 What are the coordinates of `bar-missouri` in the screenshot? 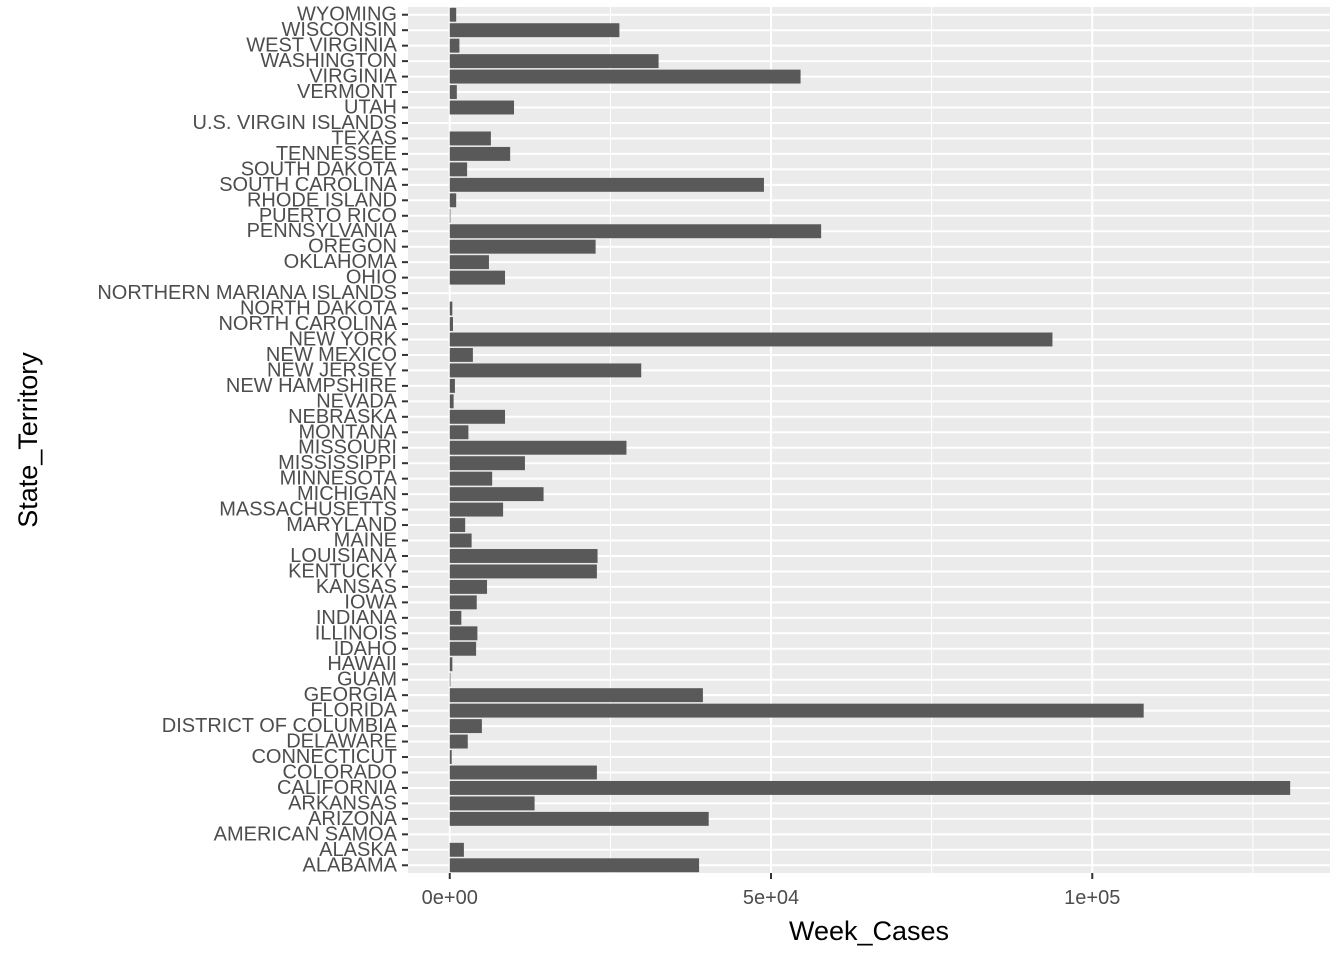 It's located at (538, 447).